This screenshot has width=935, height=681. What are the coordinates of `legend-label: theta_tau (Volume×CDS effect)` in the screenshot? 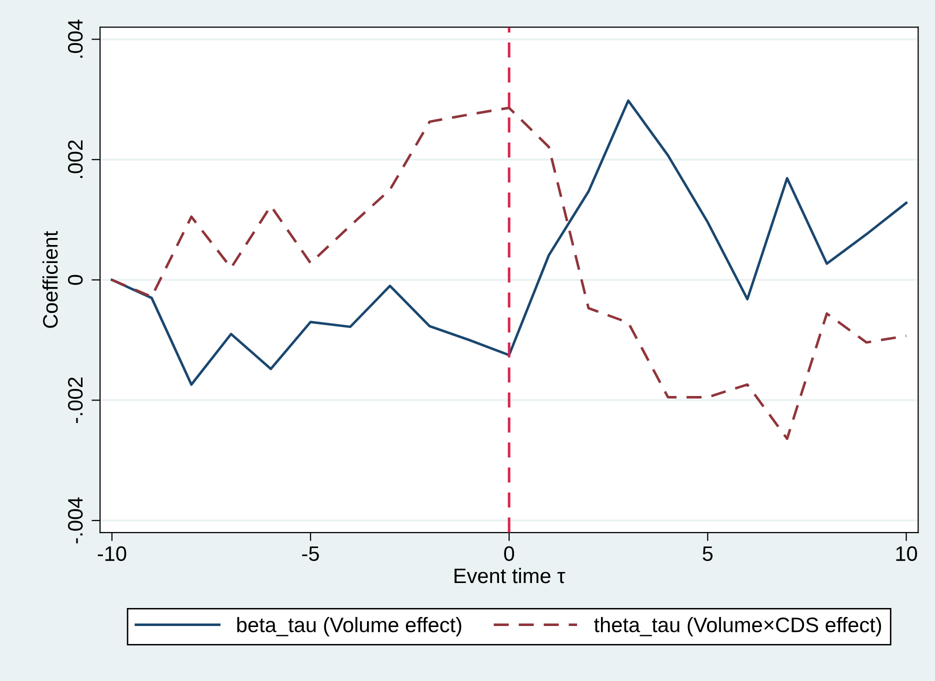 It's located at (738, 626).